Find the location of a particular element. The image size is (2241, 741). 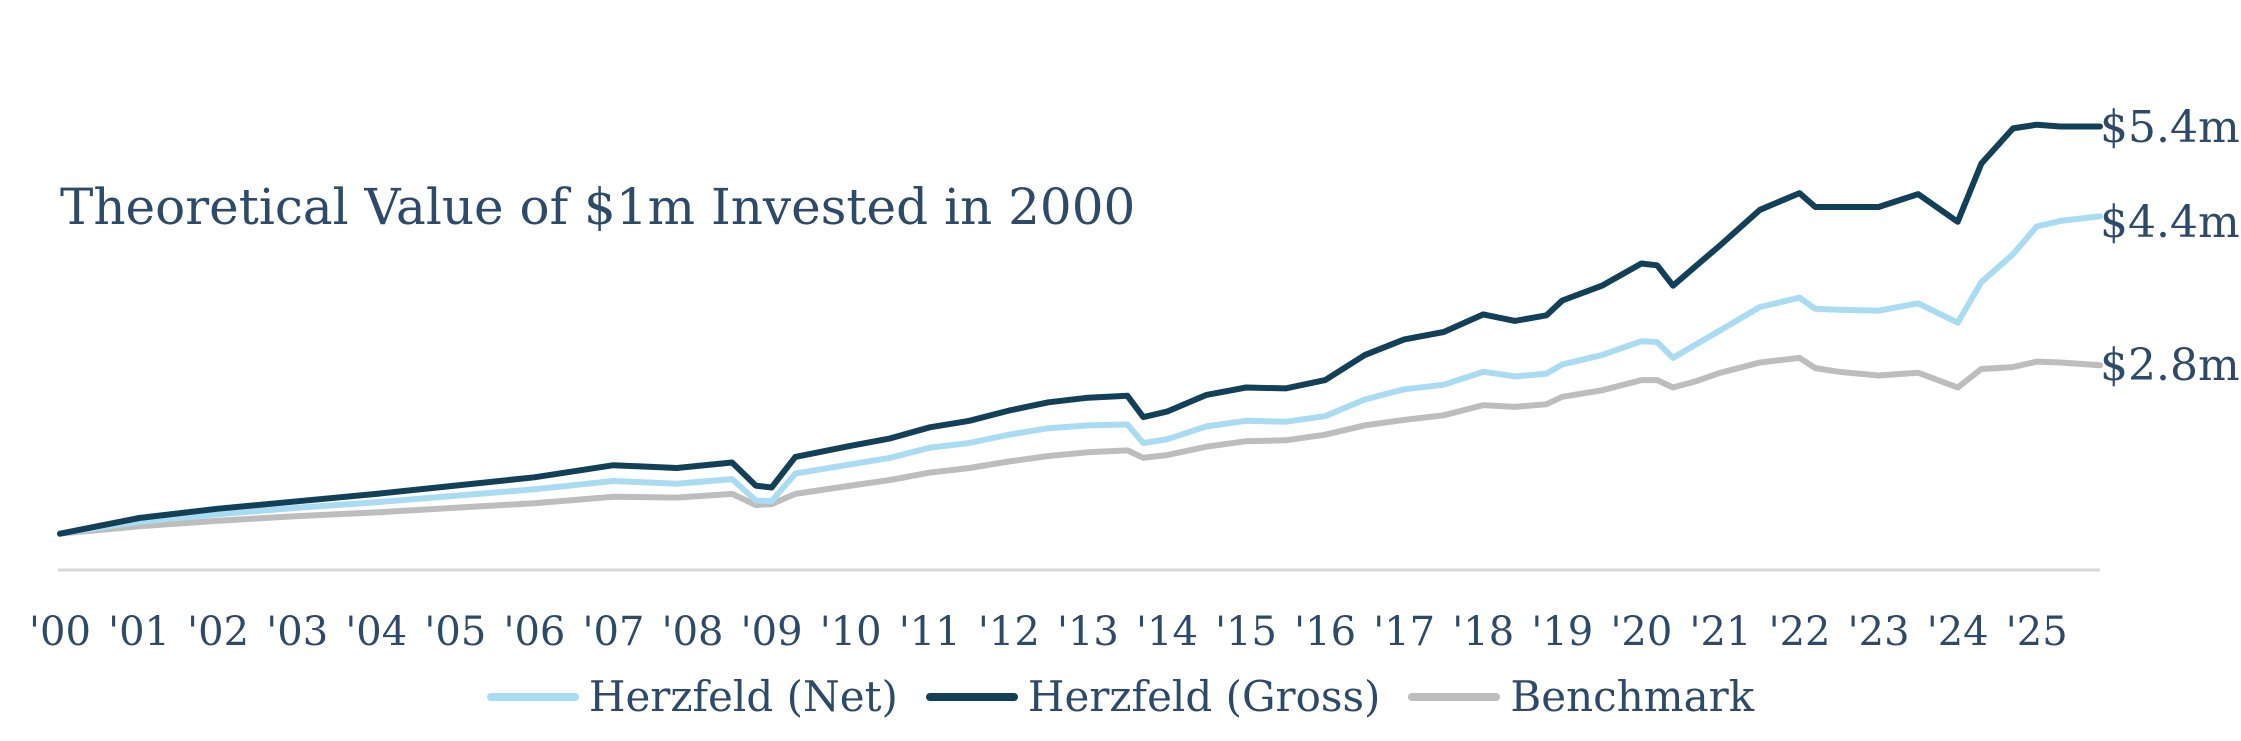

legend: Herzfeld (Net) Herzfeld (Gross) Benchmark is located at coordinates (1120, 696).